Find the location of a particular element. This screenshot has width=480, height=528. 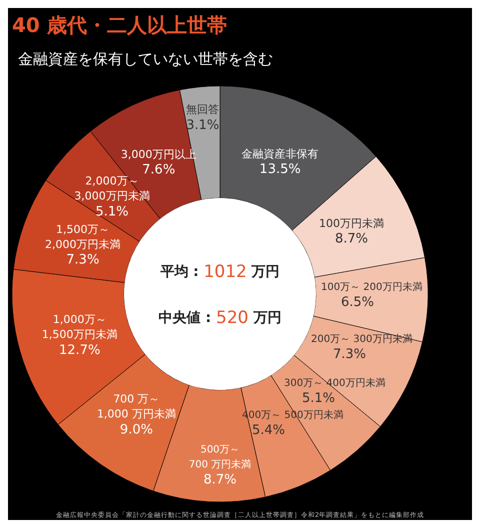

data-label: 9.0% is located at coordinates (136, 430).